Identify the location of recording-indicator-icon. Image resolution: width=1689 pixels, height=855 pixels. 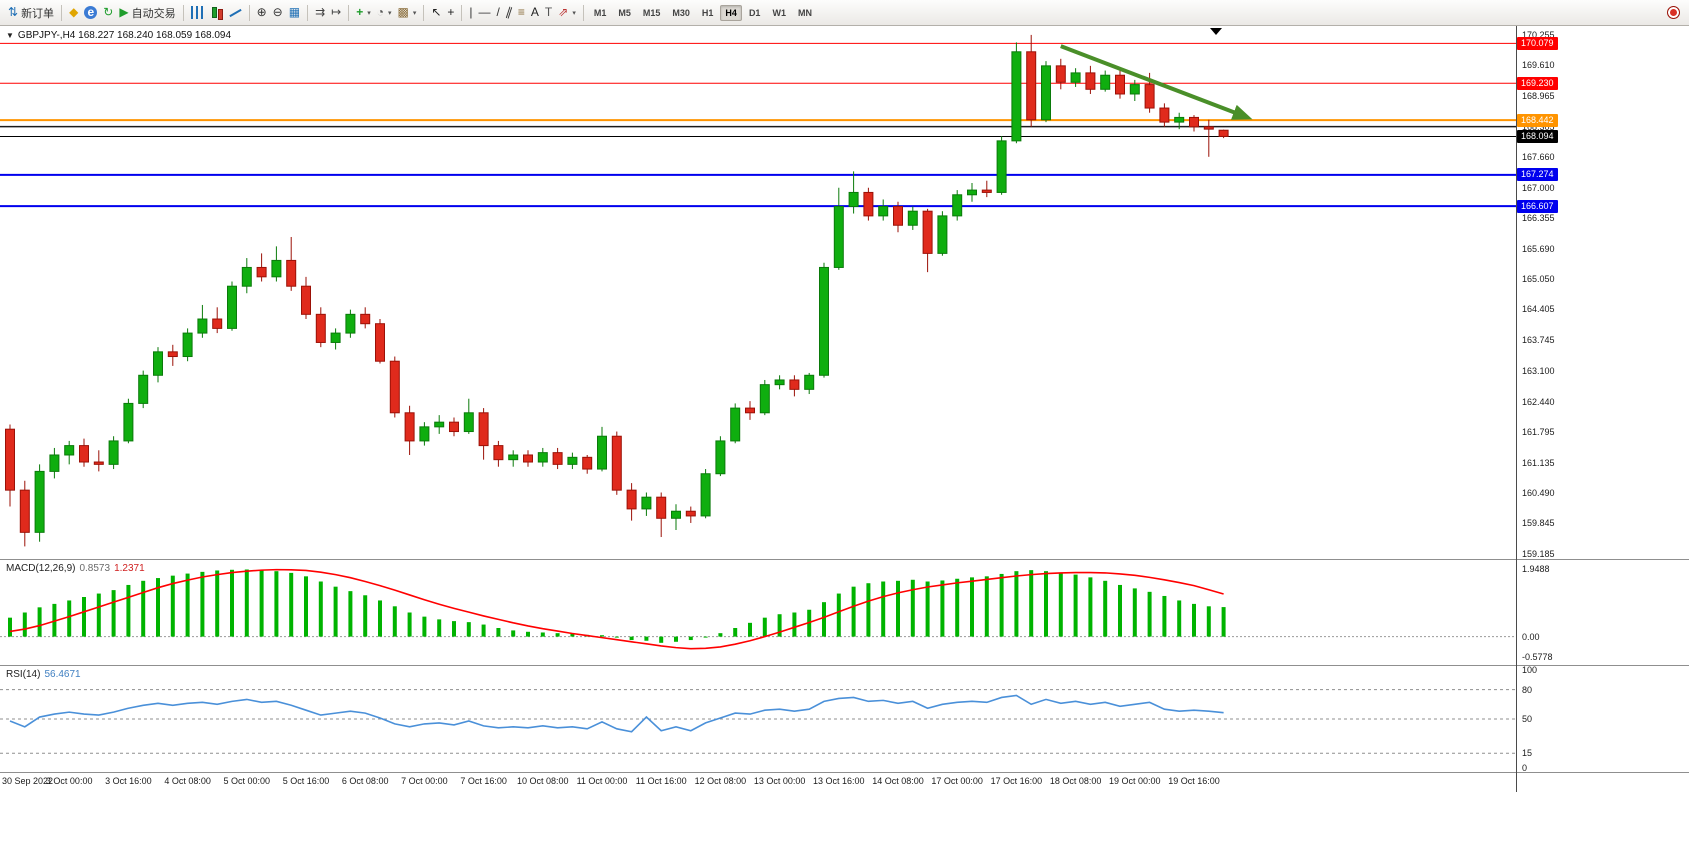
(1673, 12).